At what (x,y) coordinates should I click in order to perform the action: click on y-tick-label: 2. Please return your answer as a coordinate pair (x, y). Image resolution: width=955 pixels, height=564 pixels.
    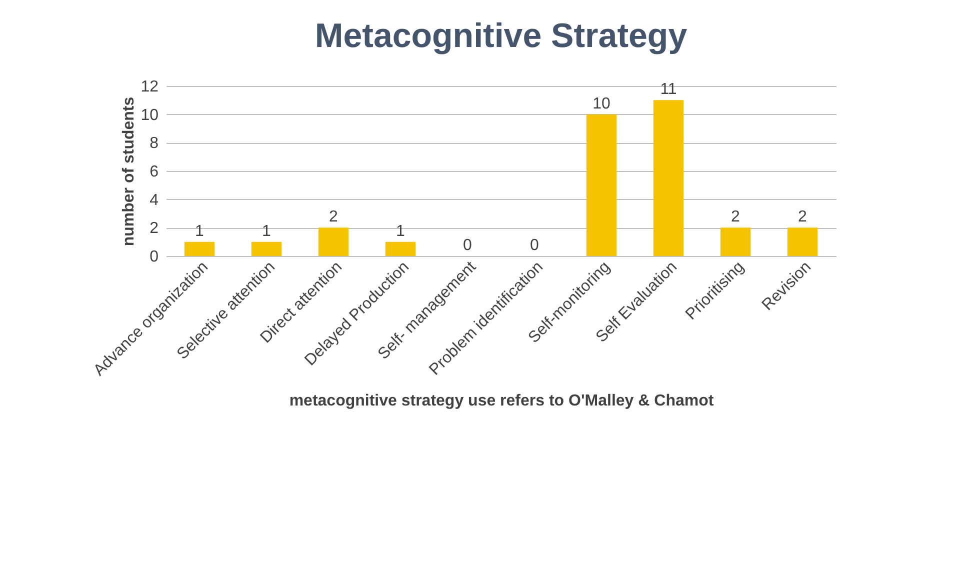
    Looking at the image, I should click on (154, 229).